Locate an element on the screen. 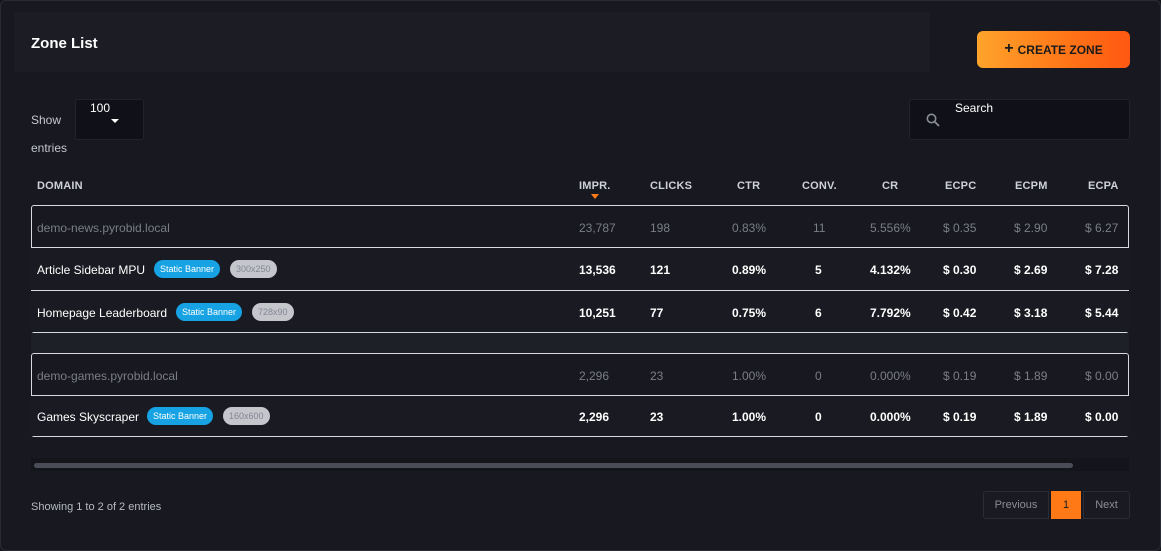 The image size is (1161, 551). clicks-value: 77 is located at coordinates (657, 313).